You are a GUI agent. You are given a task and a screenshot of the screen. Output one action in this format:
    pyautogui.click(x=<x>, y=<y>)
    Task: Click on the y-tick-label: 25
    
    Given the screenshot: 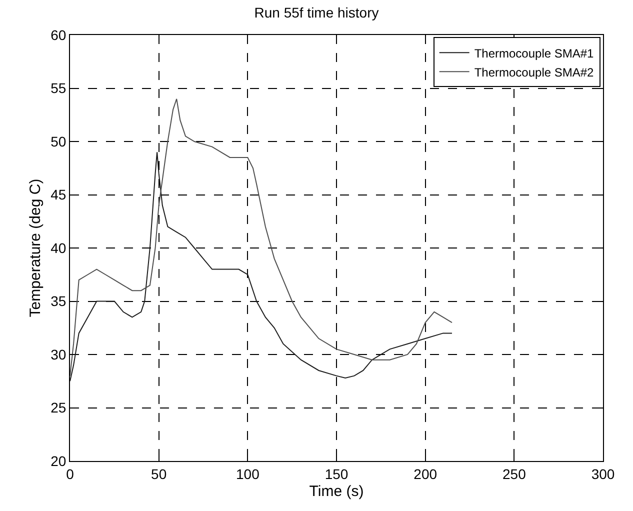 What is the action you would take?
    pyautogui.click(x=58, y=408)
    